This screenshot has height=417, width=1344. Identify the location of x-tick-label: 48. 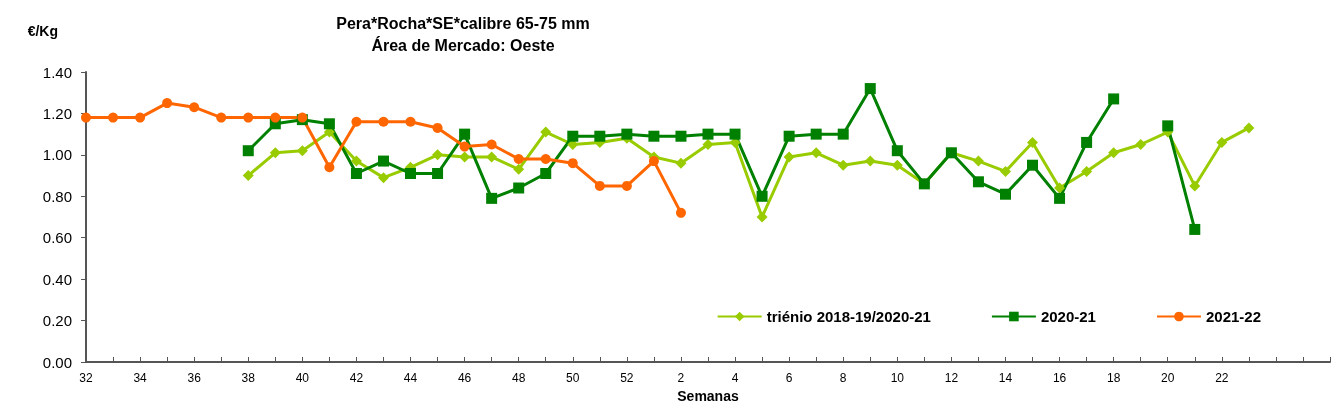
(519, 378).